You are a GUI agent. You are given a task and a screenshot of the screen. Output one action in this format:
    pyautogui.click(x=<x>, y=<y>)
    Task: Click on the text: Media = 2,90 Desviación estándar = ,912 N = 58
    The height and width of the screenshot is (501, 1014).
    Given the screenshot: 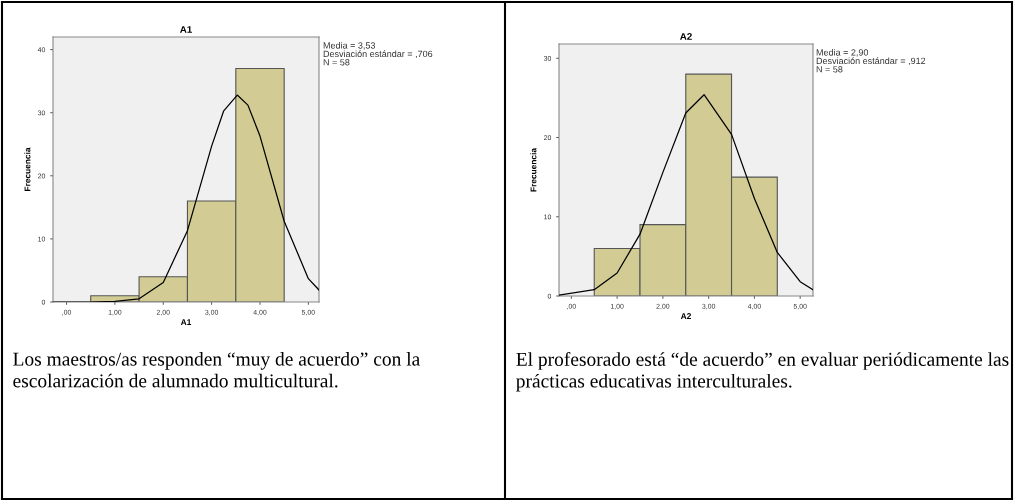 What is the action you would take?
    pyautogui.click(x=871, y=61)
    